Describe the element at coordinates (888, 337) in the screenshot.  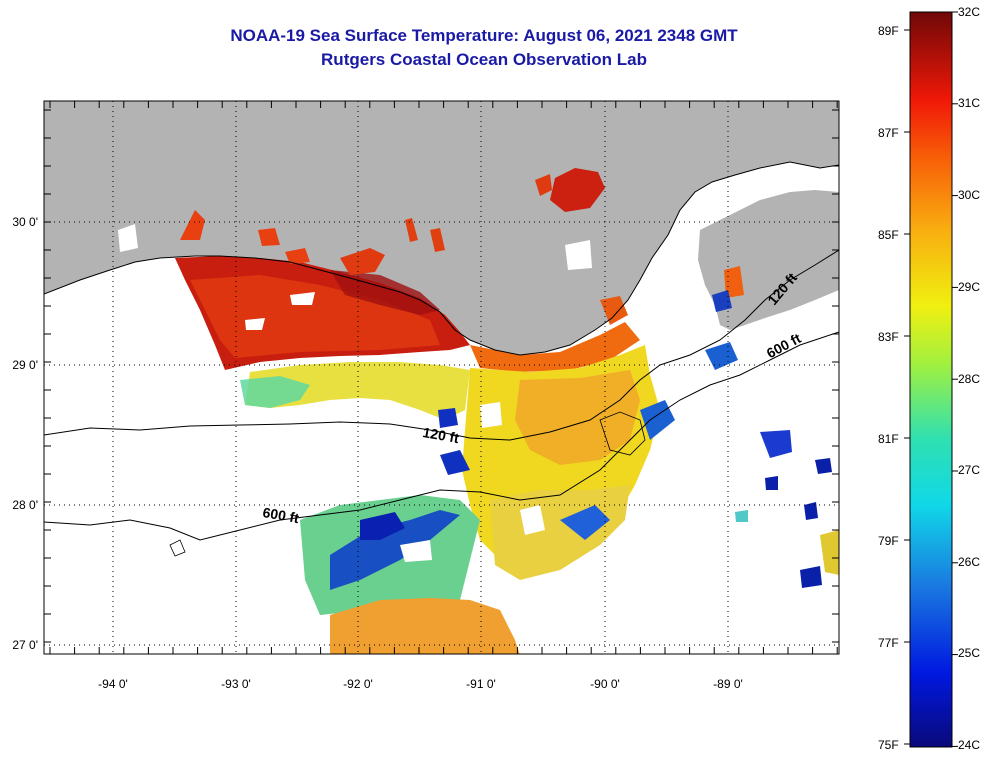
I see `colorbar-label-f: 83F` at that location.